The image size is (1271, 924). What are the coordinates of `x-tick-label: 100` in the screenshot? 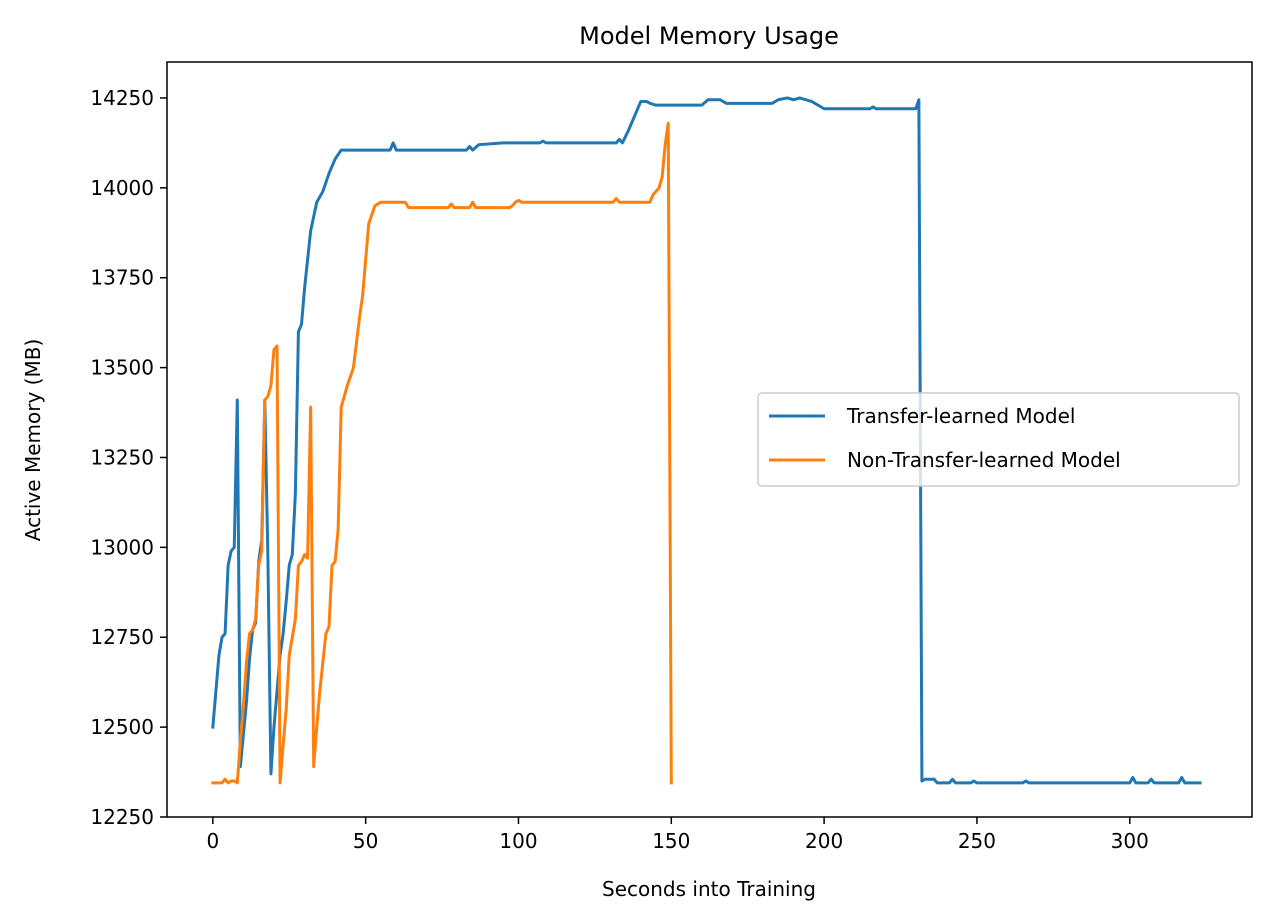 It's located at (518, 841).